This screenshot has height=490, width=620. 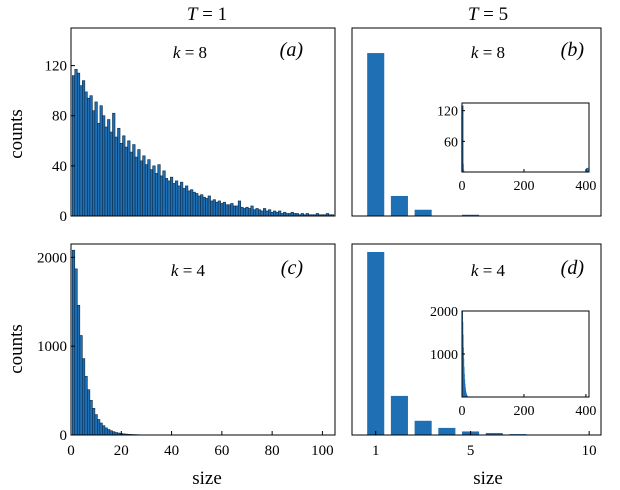 I want to click on k-label-c: k = 4, so click(x=188, y=270).